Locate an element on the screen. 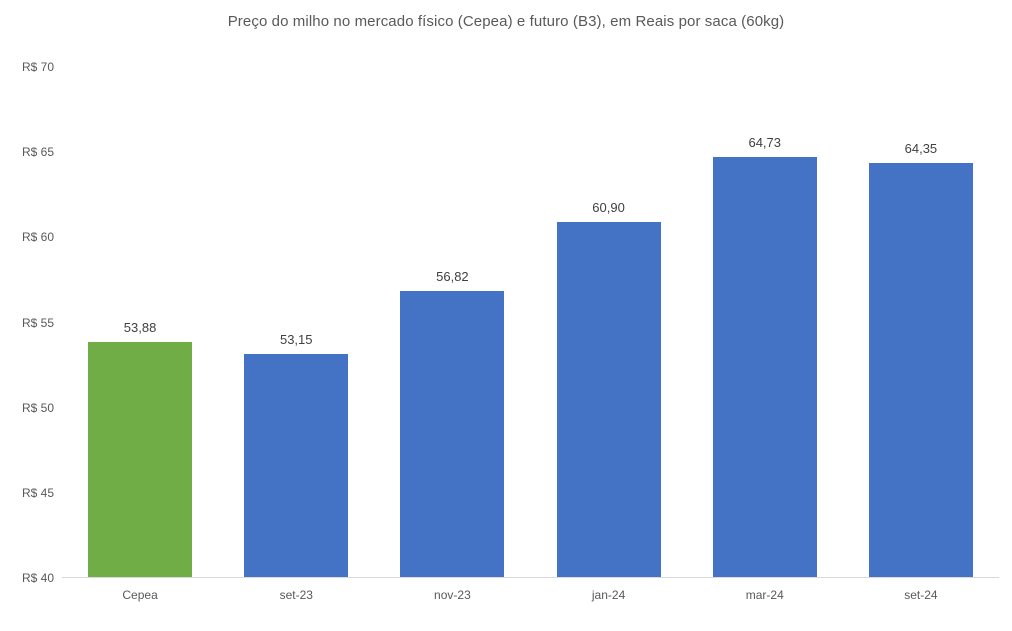 The height and width of the screenshot is (631, 1012). data-label-nov-23: 56,82 is located at coordinates (452, 277).